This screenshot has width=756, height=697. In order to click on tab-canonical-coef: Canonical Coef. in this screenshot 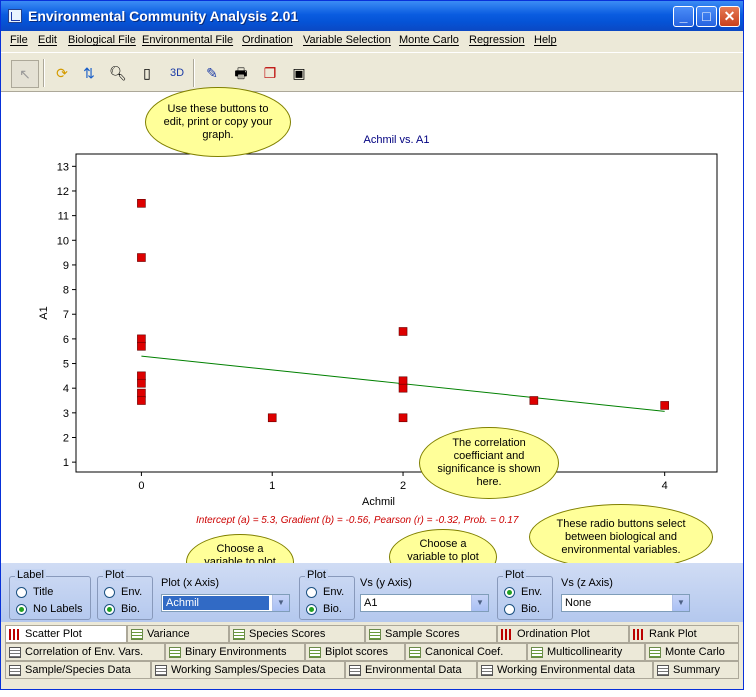, I will do `click(466, 652)`.